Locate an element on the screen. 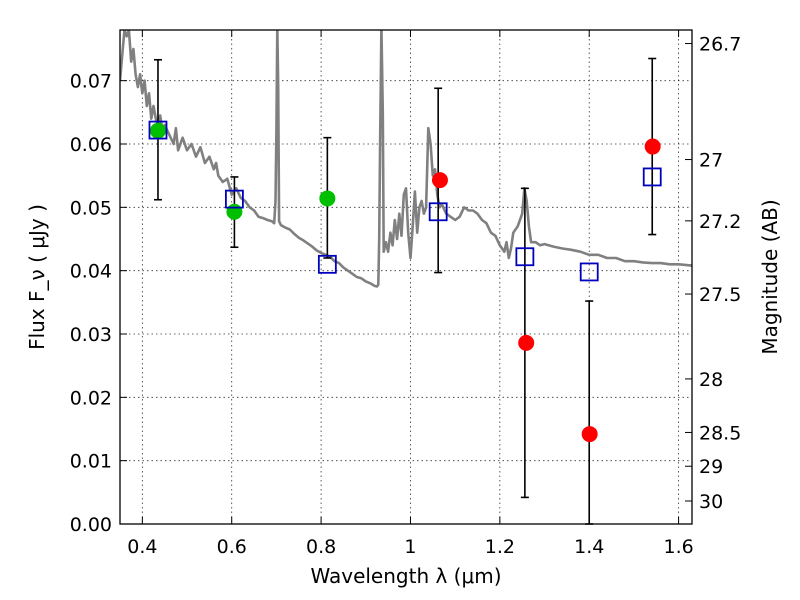  x-tick-label: 1.2 is located at coordinates (500, 547).